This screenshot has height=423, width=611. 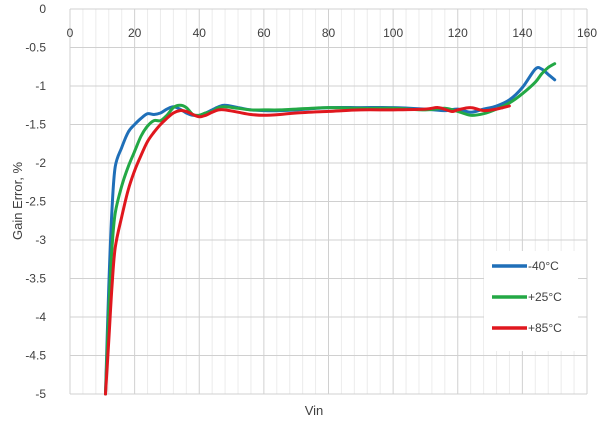 What do you see at coordinates (527, 328) in the screenshot?
I see `legend-entry-3: +85°C` at bounding box center [527, 328].